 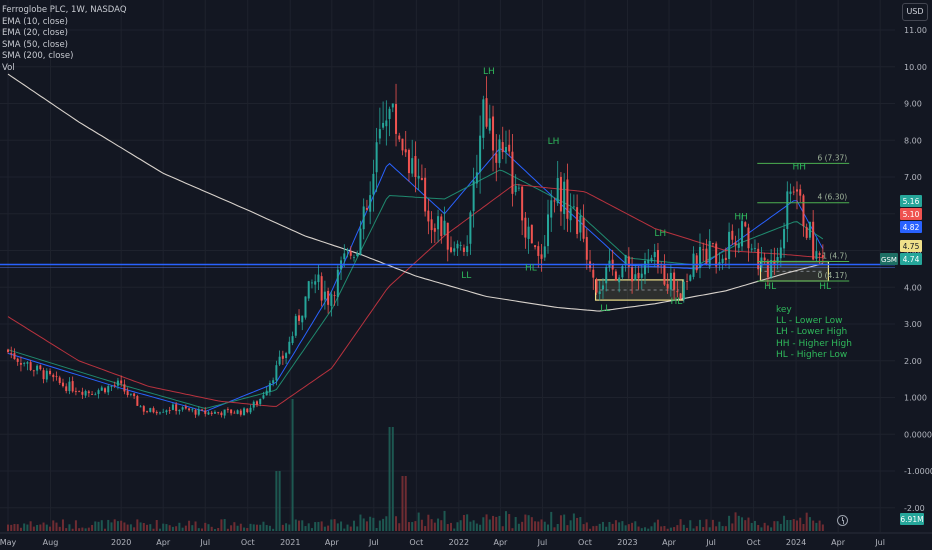 What do you see at coordinates (832, 197) in the screenshot?
I see `fib-level-label: 4 (6.30)` at bounding box center [832, 197].